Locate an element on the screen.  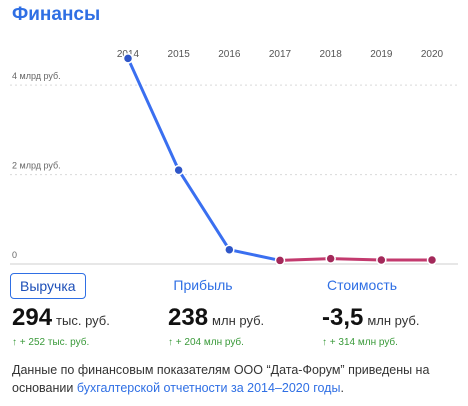
metric-profit: 238 млн руб. is located at coordinates (216, 318).